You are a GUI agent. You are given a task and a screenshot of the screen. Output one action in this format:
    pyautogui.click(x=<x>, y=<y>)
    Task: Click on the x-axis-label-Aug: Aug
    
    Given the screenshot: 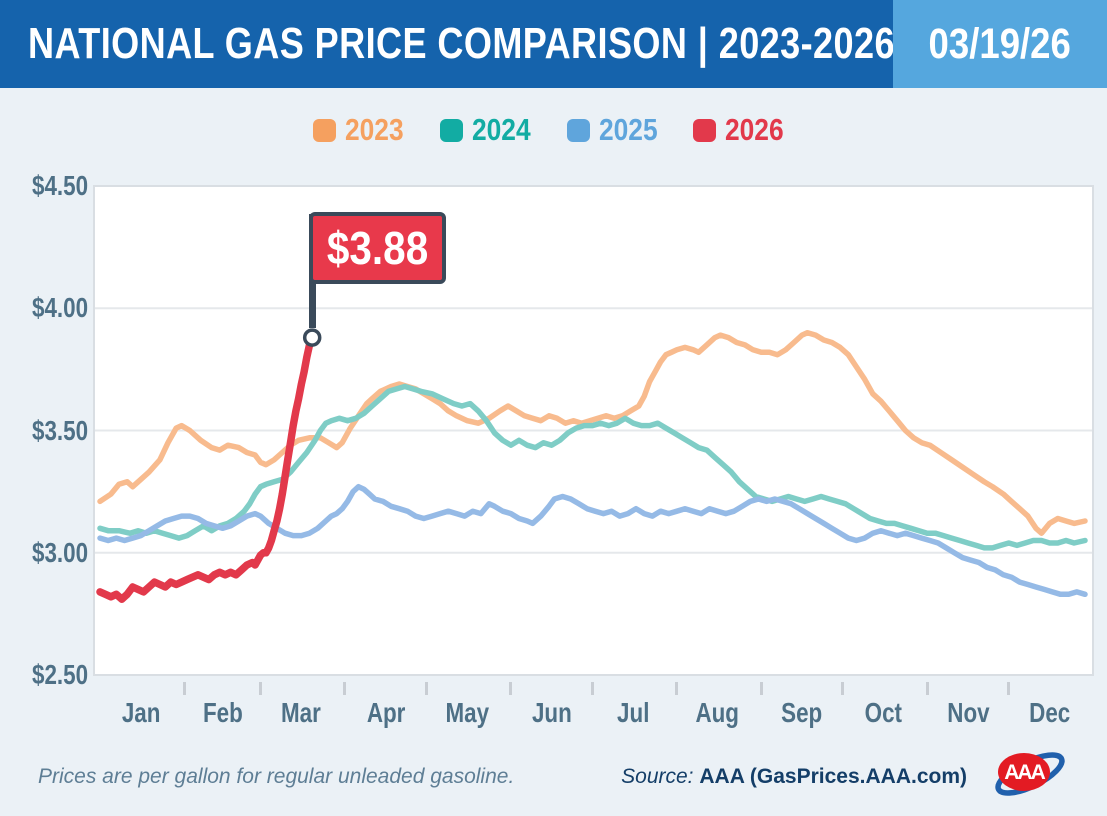 What is the action you would take?
    pyautogui.click(x=717, y=712)
    